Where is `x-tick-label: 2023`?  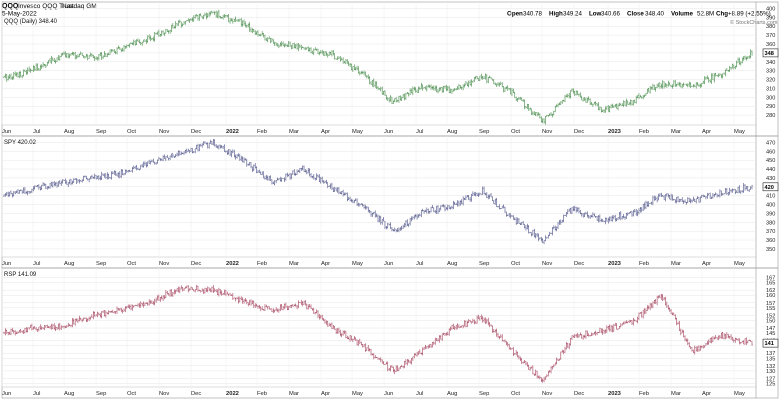 x-tick-label: 2023 is located at coordinates (615, 132).